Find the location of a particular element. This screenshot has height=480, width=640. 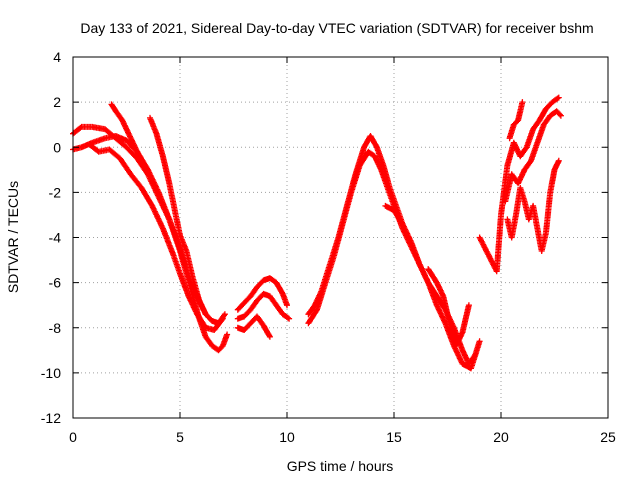

y-axis-label: SDTVAR / TECUs is located at coordinates (13, 237).